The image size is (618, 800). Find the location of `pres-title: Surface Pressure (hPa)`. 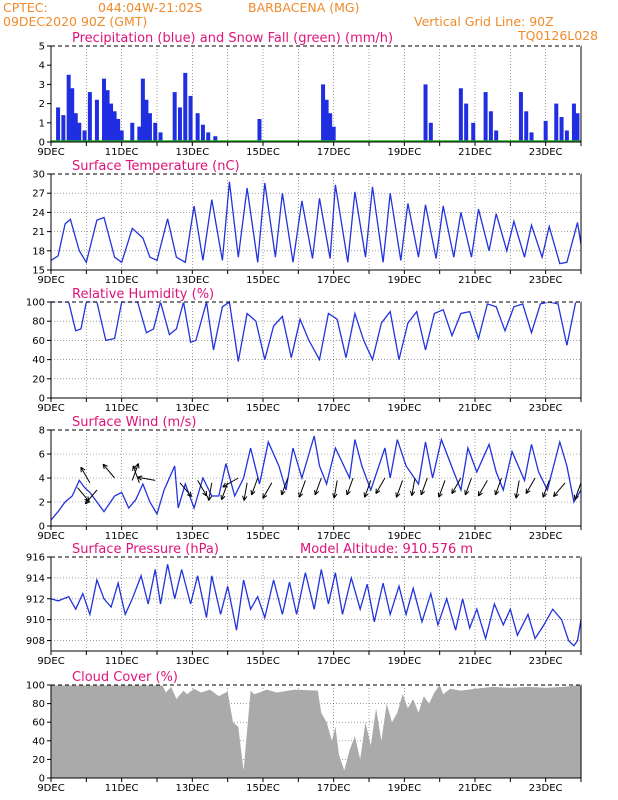

pres-title: Surface Pressure (hPa) is located at coordinates (145, 549).